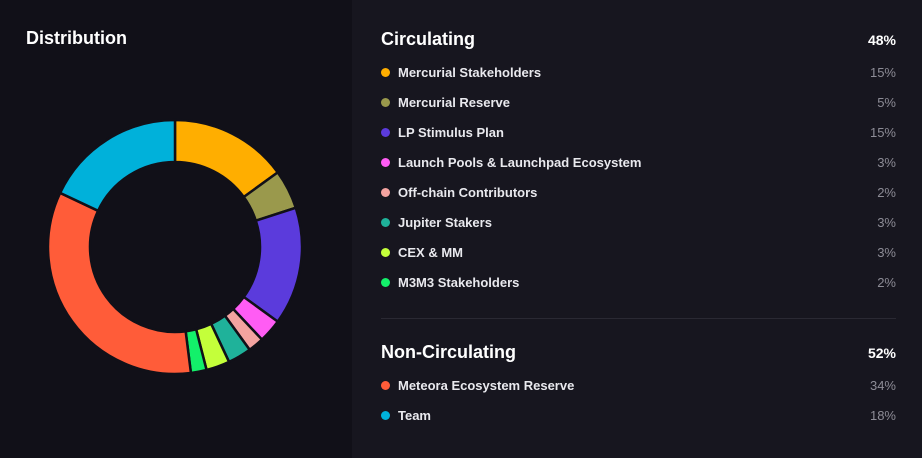 The width and height of the screenshot is (922, 458). I want to click on legend-item: Launch Pools & Launchpad Ecosystem 3%, so click(638, 162).